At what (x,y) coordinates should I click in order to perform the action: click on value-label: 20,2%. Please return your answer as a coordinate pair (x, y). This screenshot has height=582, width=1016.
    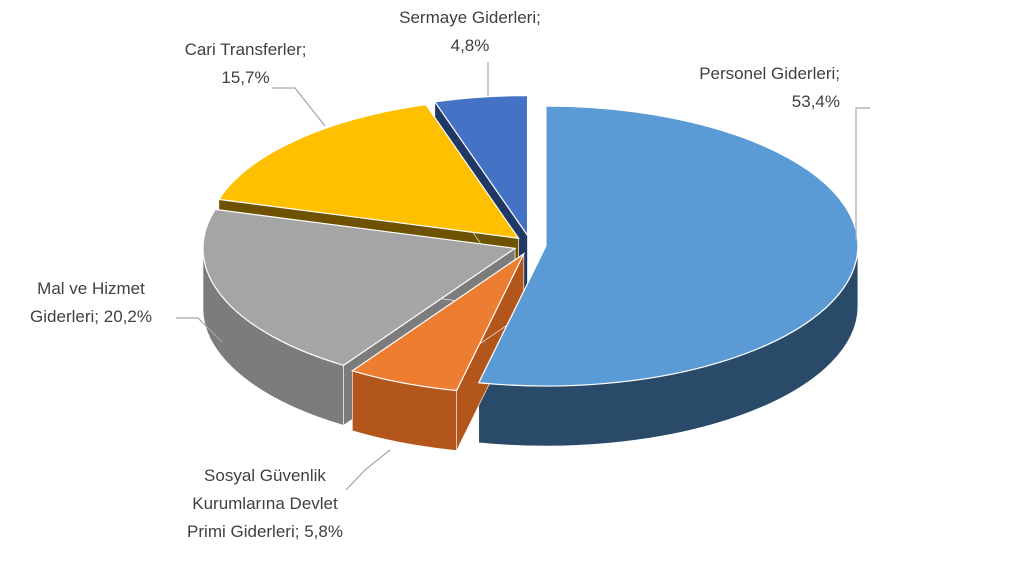
    Looking at the image, I should click on (127, 316).